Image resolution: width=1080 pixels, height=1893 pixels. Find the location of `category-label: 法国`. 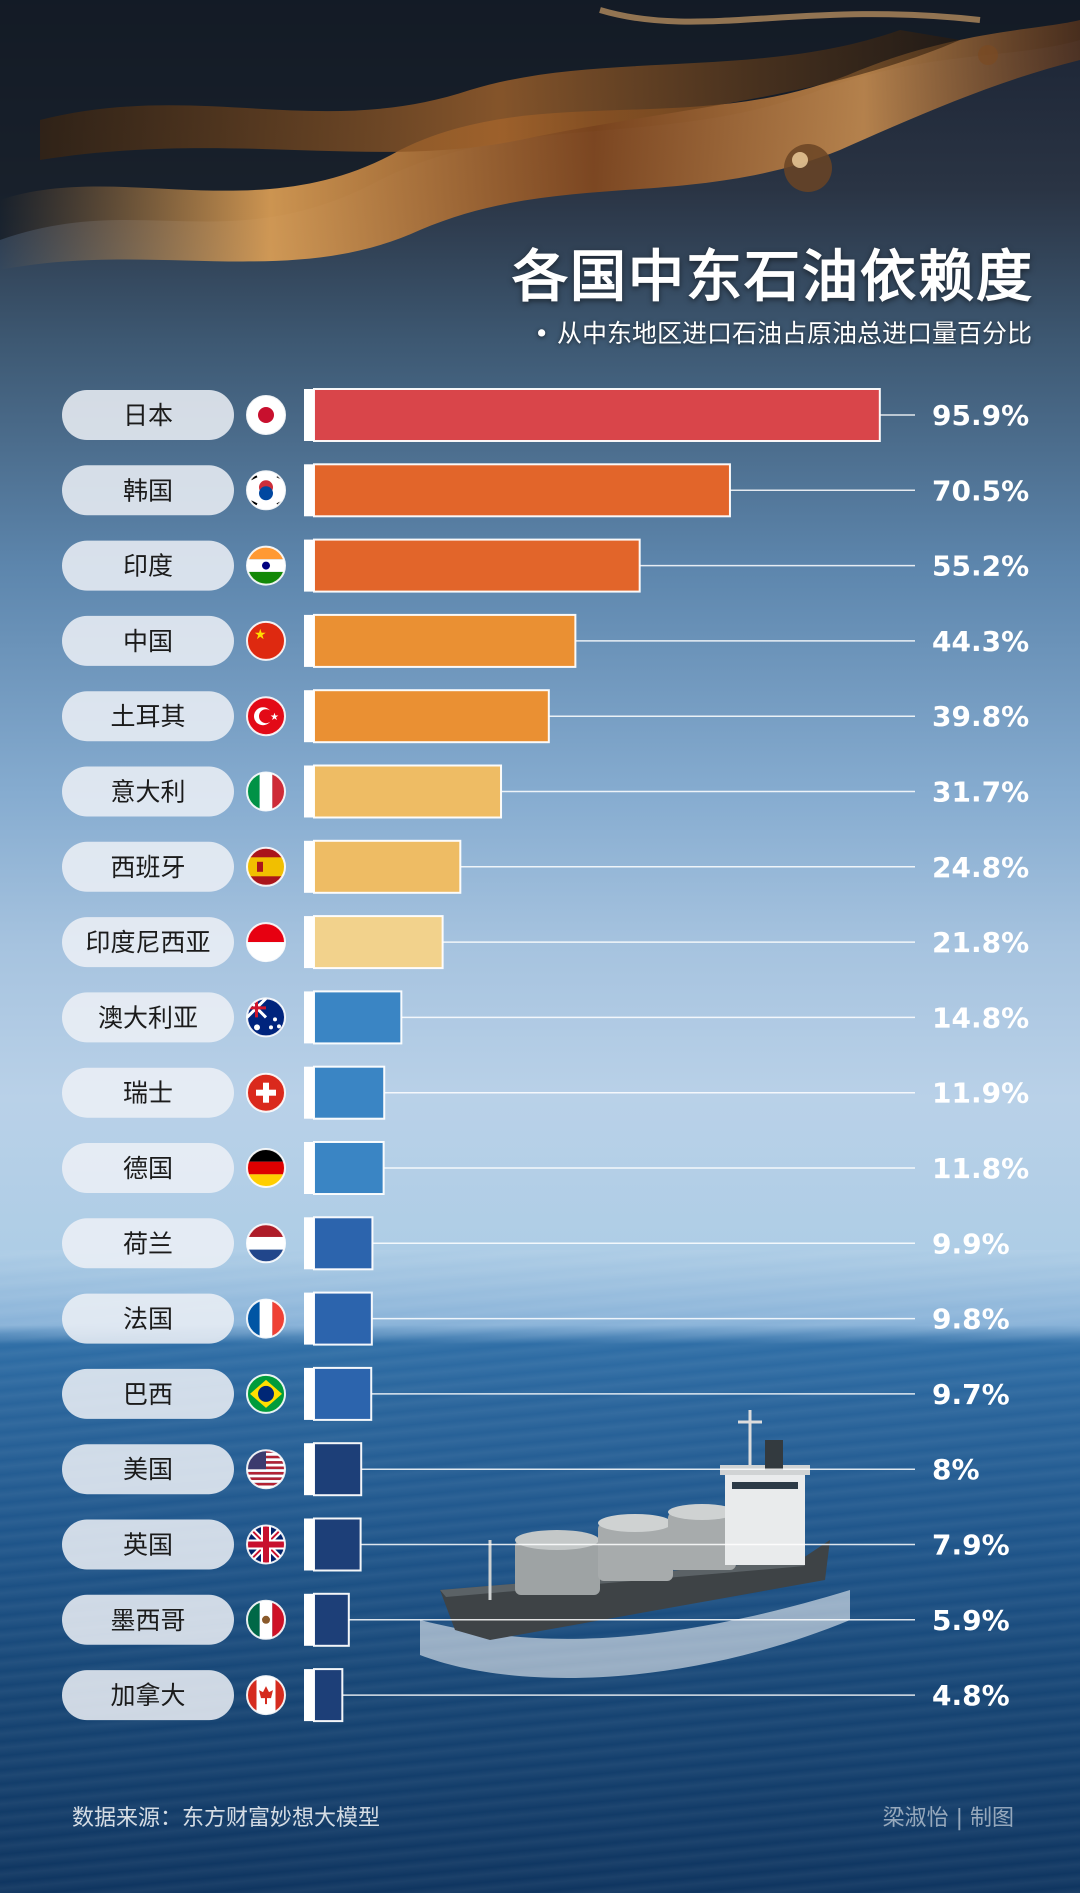

category-label: 法国 is located at coordinates (148, 1319).